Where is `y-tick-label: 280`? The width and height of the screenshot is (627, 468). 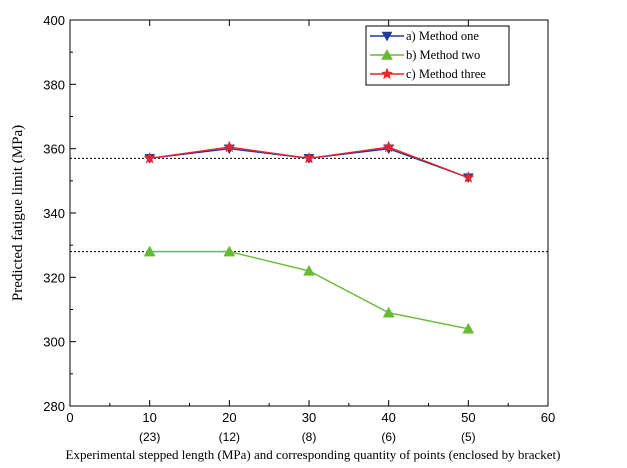 y-tick-label: 280 is located at coordinates (54, 406).